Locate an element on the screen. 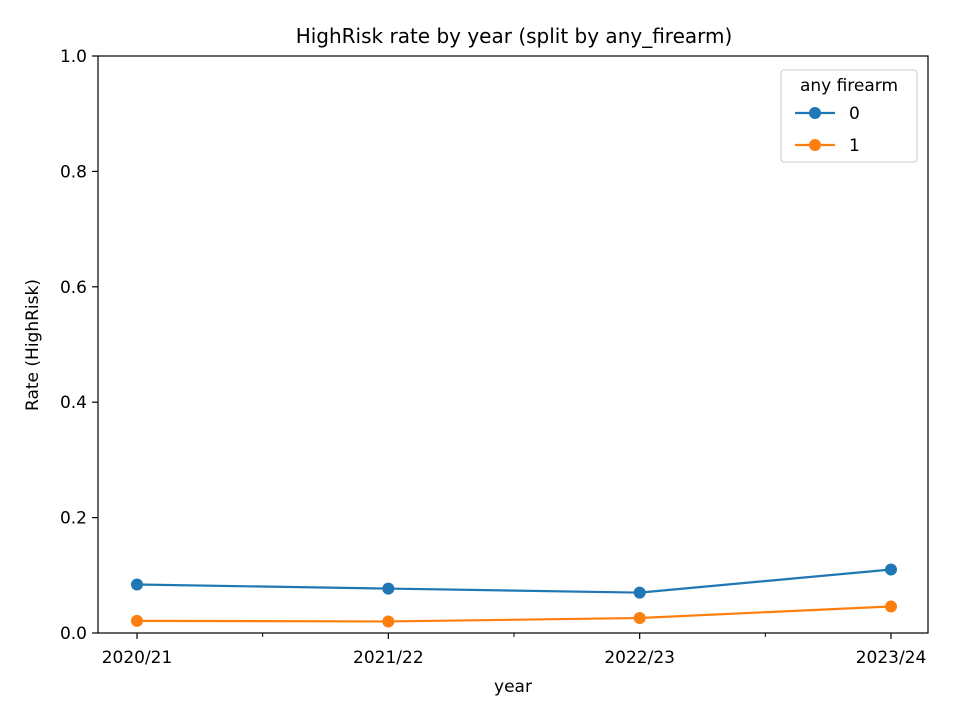 Image resolution: width=960 pixels, height=724 pixels. y-tick-label: 0.6 is located at coordinates (73, 288).